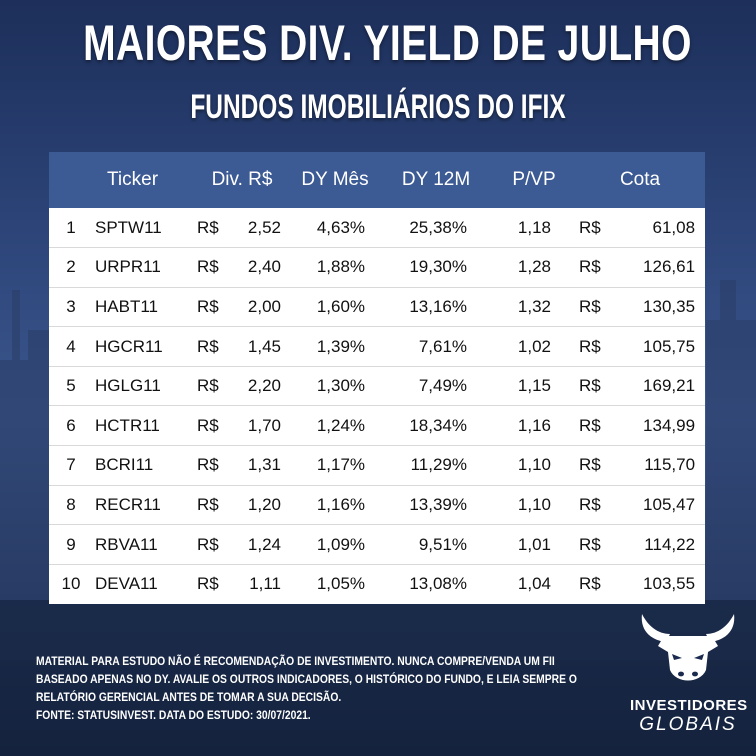  I want to click on table-row: 6 HCTR11 R$ 1,70 1,24% 18,34% 1,16 R$ 134,99, so click(377, 425).